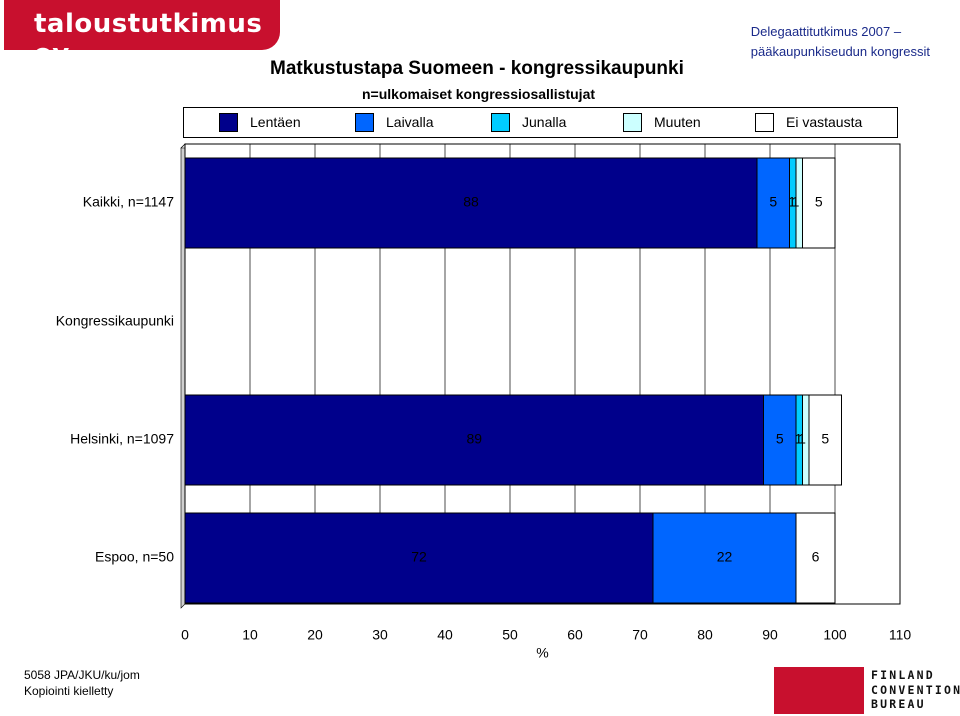 The image size is (960, 716). What do you see at coordinates (148, 39) in the screenshot?
I see `logo-text: taloustutkimus oy` at bounding box center [148, 39].